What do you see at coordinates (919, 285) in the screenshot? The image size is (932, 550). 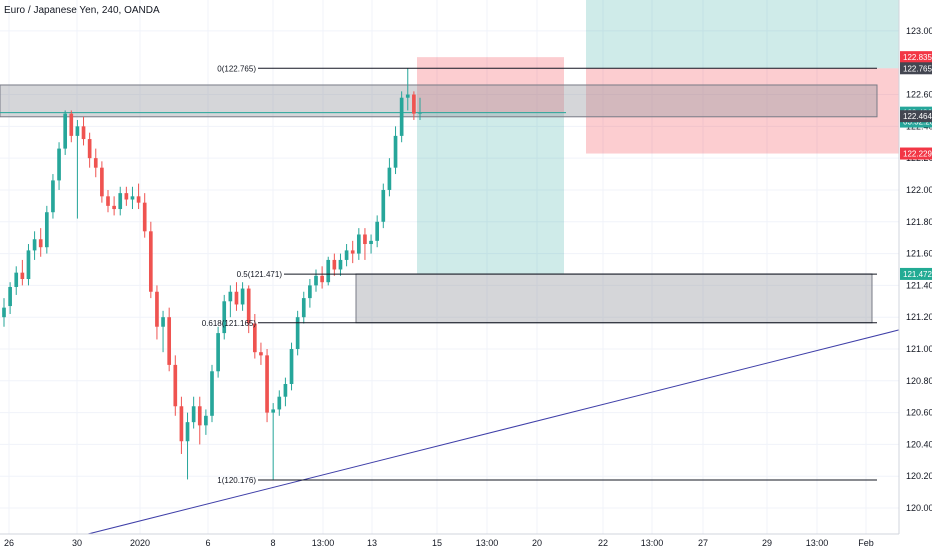 I see `y-tick-label: 121.400` at bounding box center [919, 285].